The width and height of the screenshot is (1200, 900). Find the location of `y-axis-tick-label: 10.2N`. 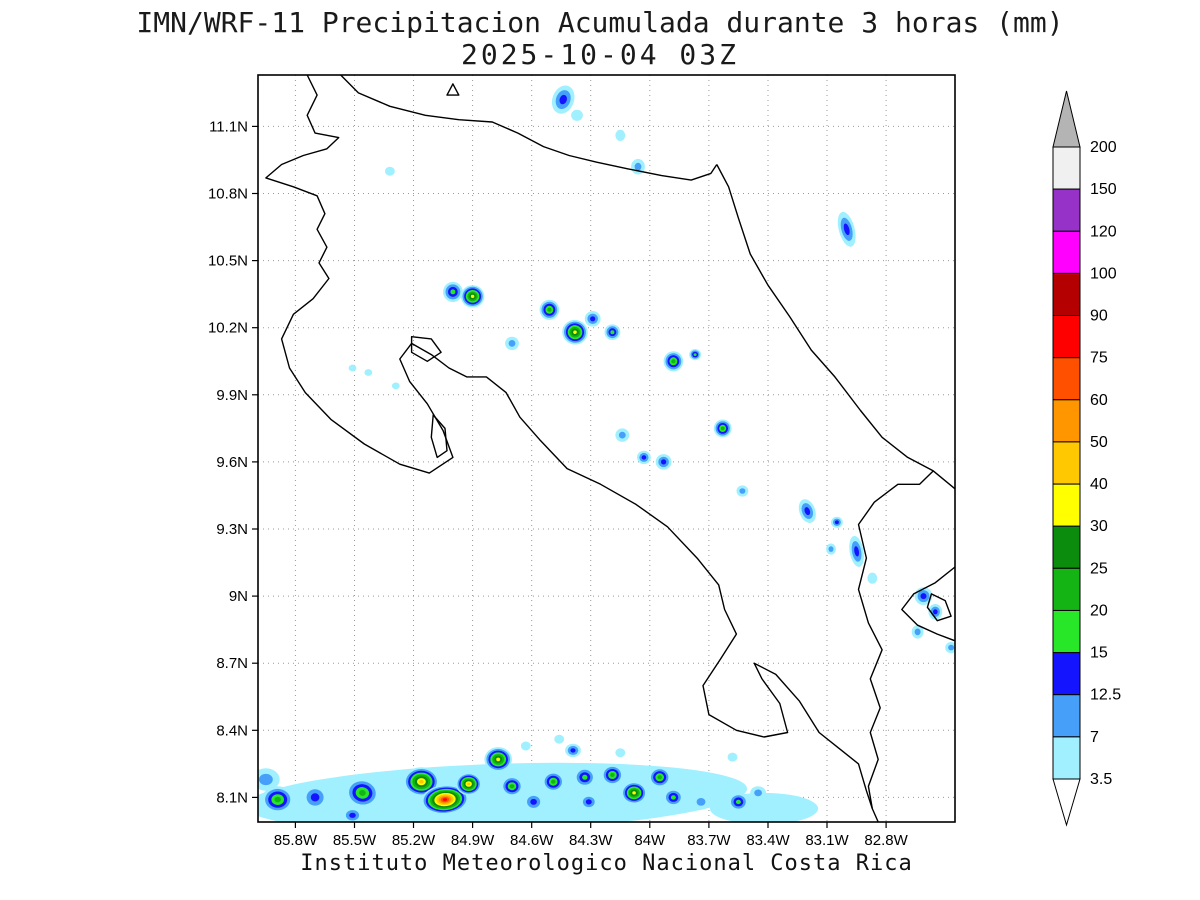

y-axis-tick-label: 10.2N is located at coordinates (228, 328).